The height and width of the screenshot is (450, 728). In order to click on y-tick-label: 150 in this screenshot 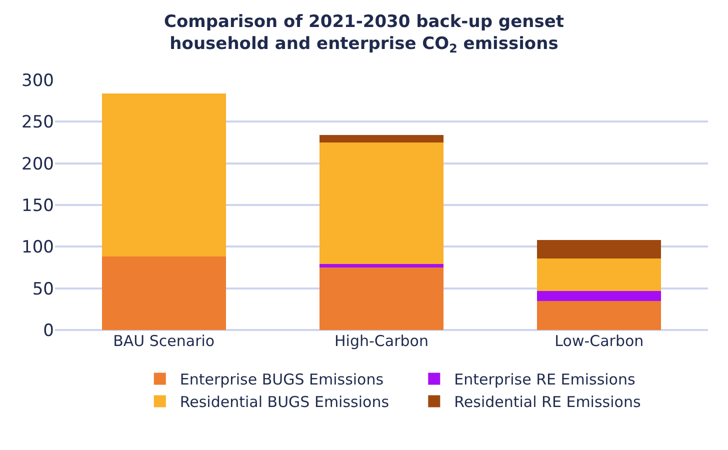, I will do `click(38, 206)`.